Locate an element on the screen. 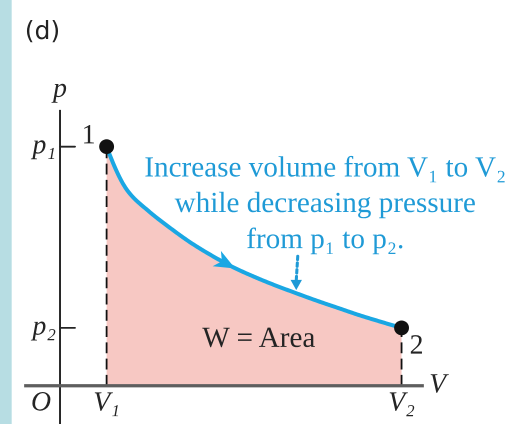  annotation: 1 is located at coordinates (89, 134).